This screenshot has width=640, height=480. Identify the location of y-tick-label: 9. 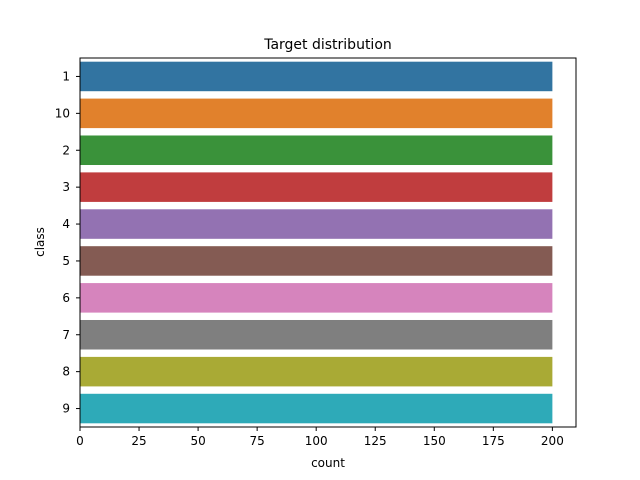
(66, 409).